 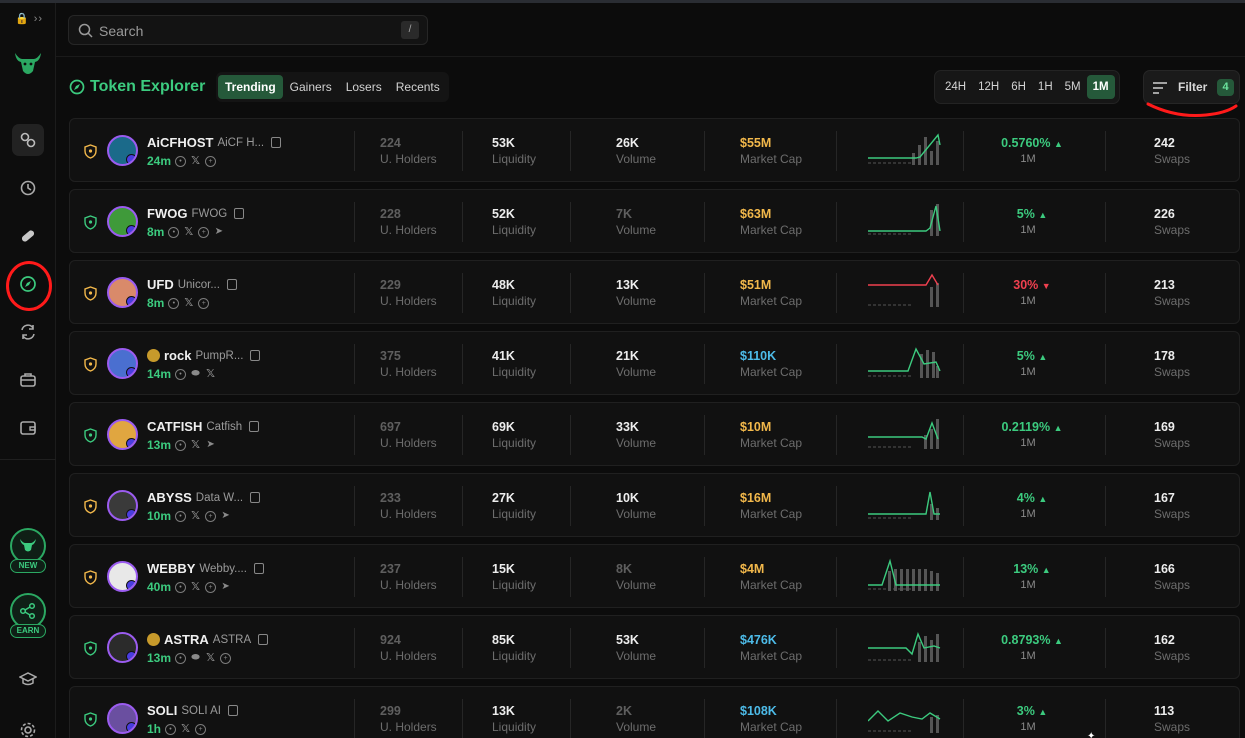 I want to click on token-symbol: ABYSS, so click(x=169, y=497).